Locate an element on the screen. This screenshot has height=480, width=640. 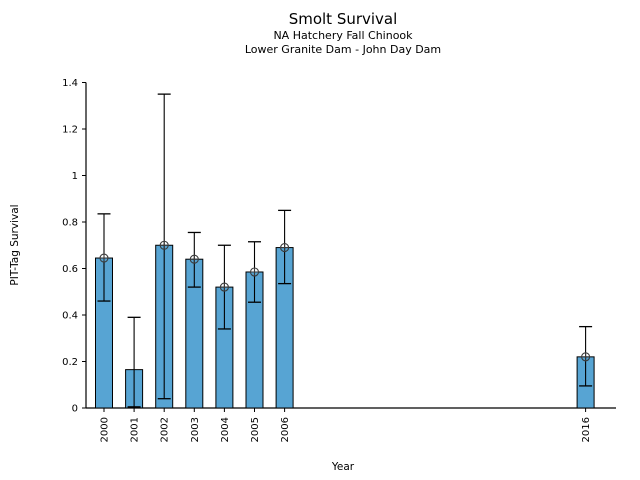
x-tick-label: 2001 is located at coordinates (135, 429).